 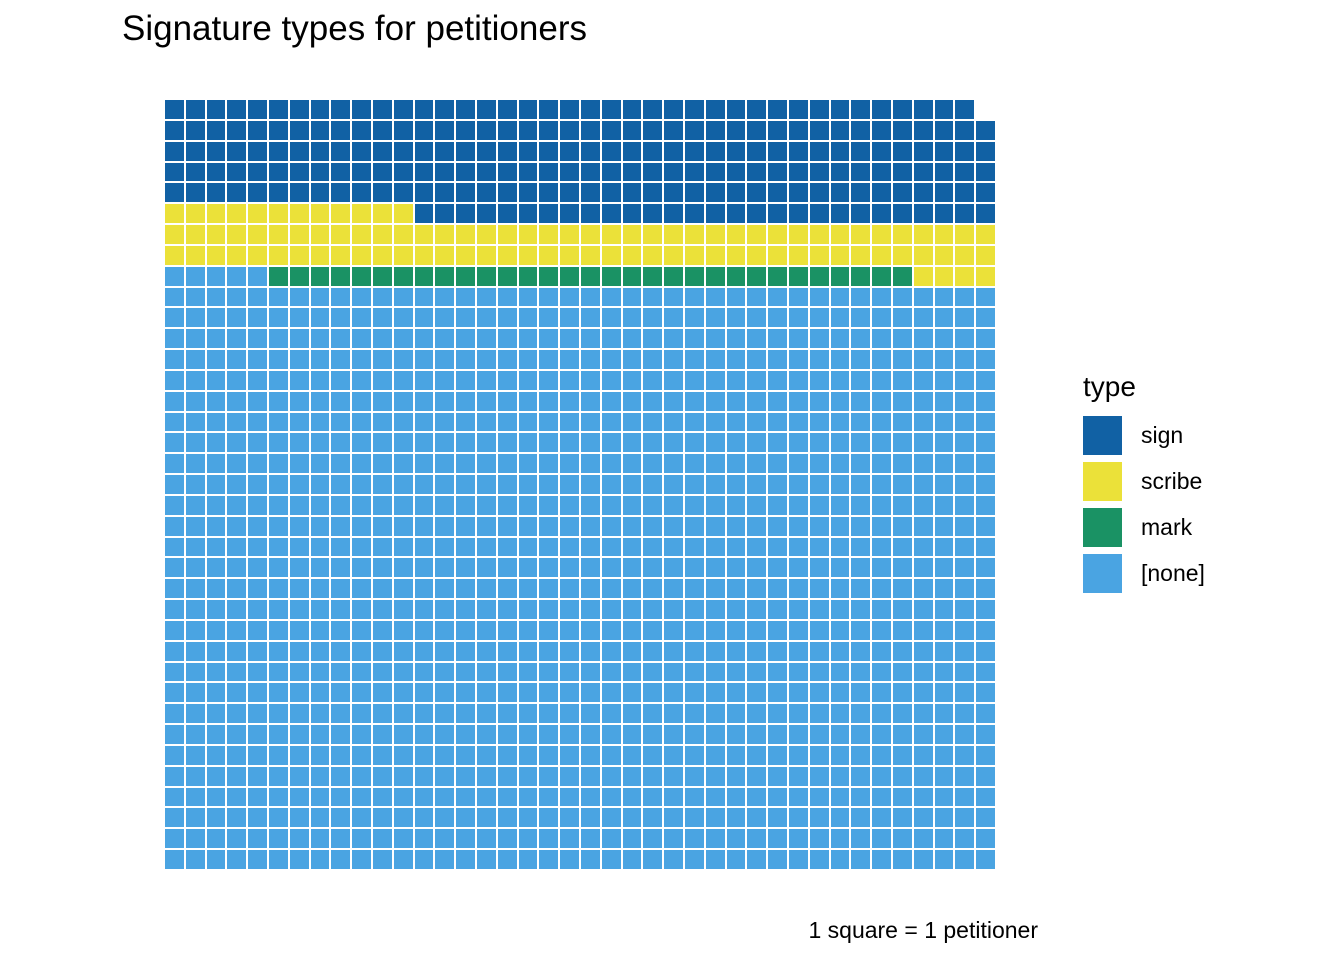 What do you see at coordinates (1109, 386) in the screenshot?
I see `legend-title: type` at bounding box center [1109, 386].